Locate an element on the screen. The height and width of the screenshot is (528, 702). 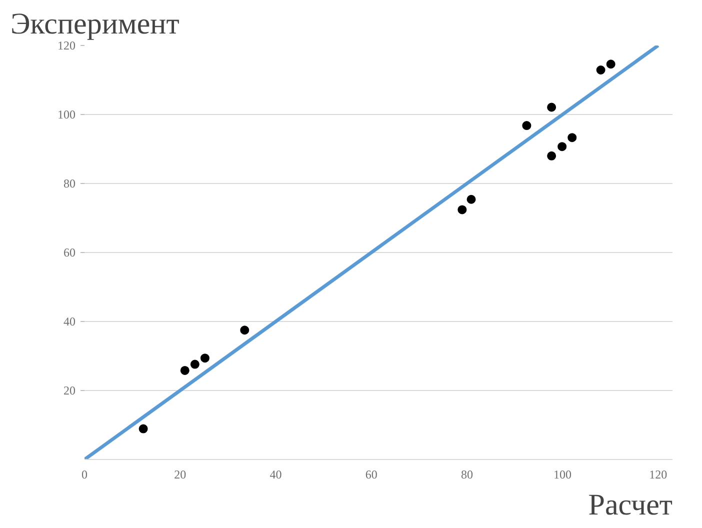
x-tick-label: 20 is located at coordinates (180, 475).